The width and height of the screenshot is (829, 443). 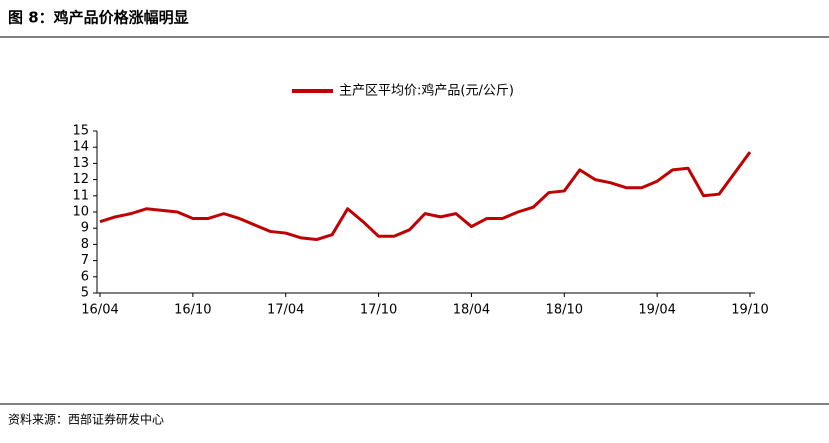 I want to click on y-tick-label: 14, so click(x=80, y=147).